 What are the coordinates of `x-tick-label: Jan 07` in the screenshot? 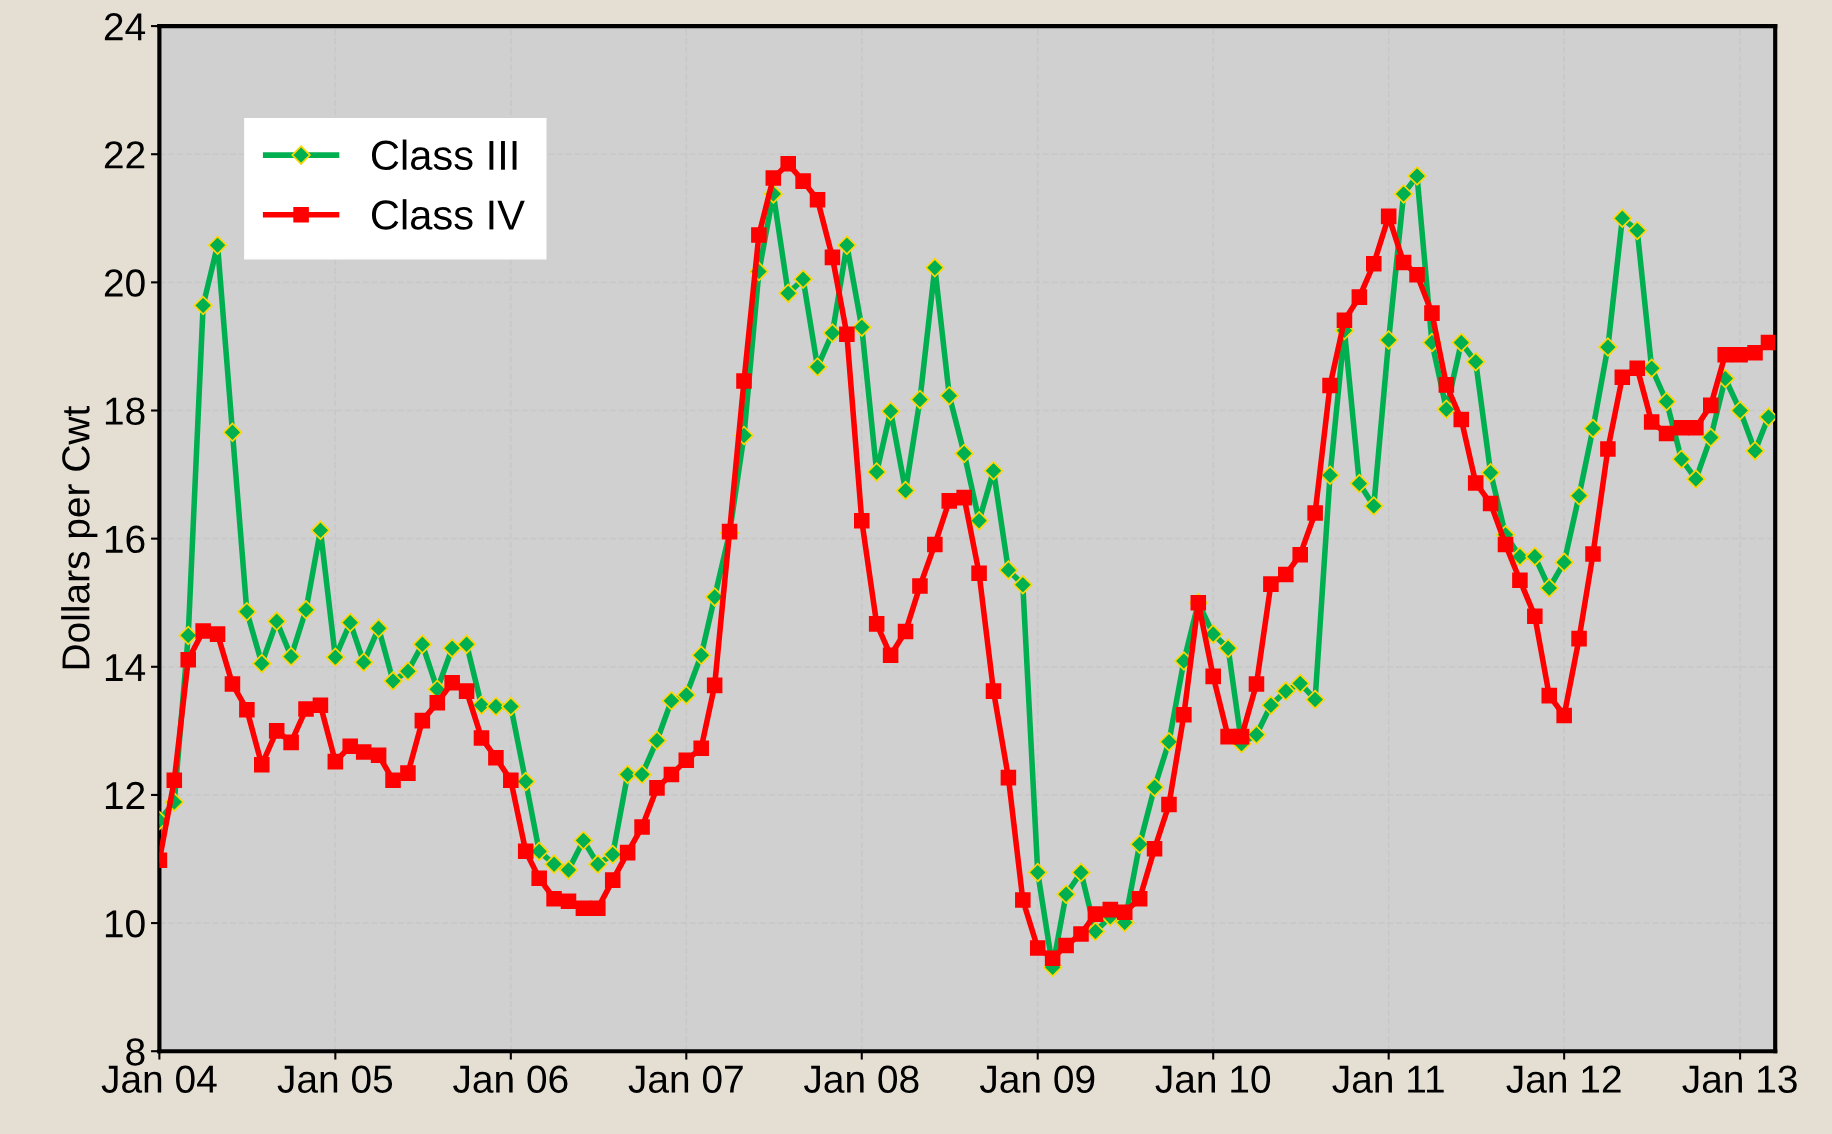 It's located at (685, 1079).